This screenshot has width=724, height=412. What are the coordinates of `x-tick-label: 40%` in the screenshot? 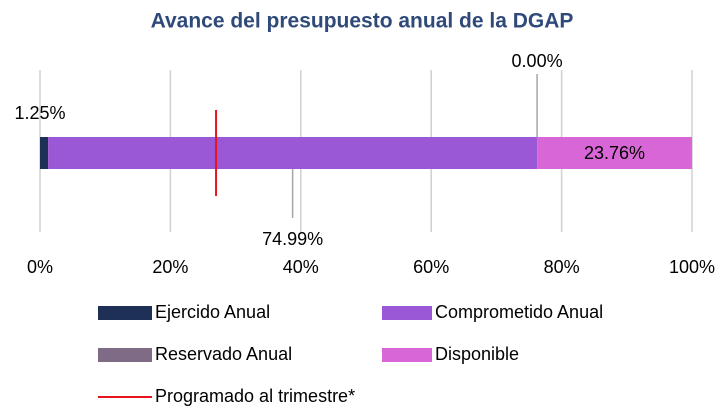 It's located at (301, 267).